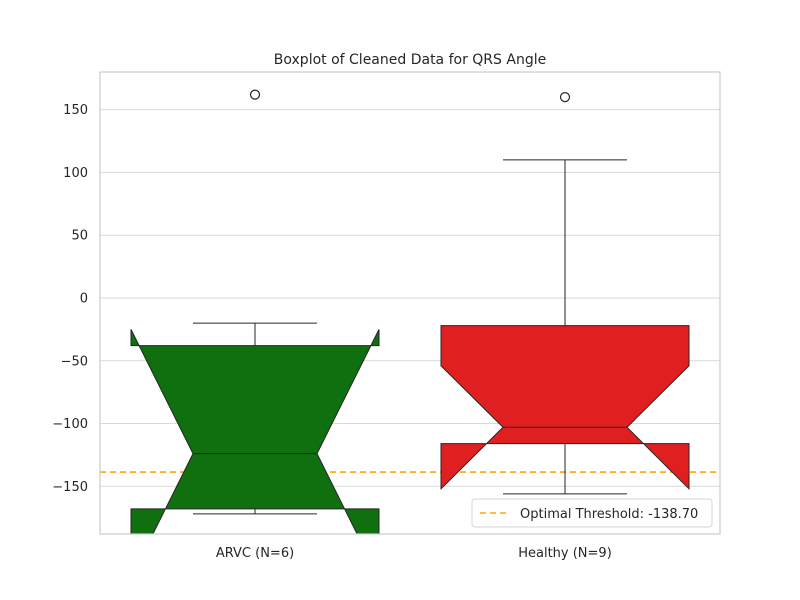  What do you see at coordinates (75, 110) in the screenshot?
I see `y-tick-label: 150` at bounding box center [75, 110].